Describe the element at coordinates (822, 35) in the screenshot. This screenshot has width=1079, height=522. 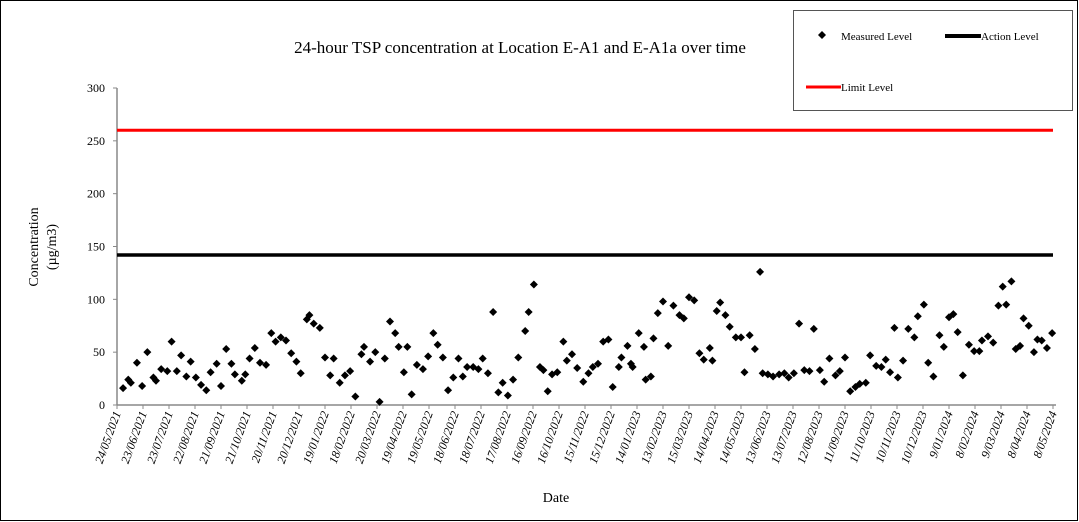
I see `legend-marker-measured` at that location.